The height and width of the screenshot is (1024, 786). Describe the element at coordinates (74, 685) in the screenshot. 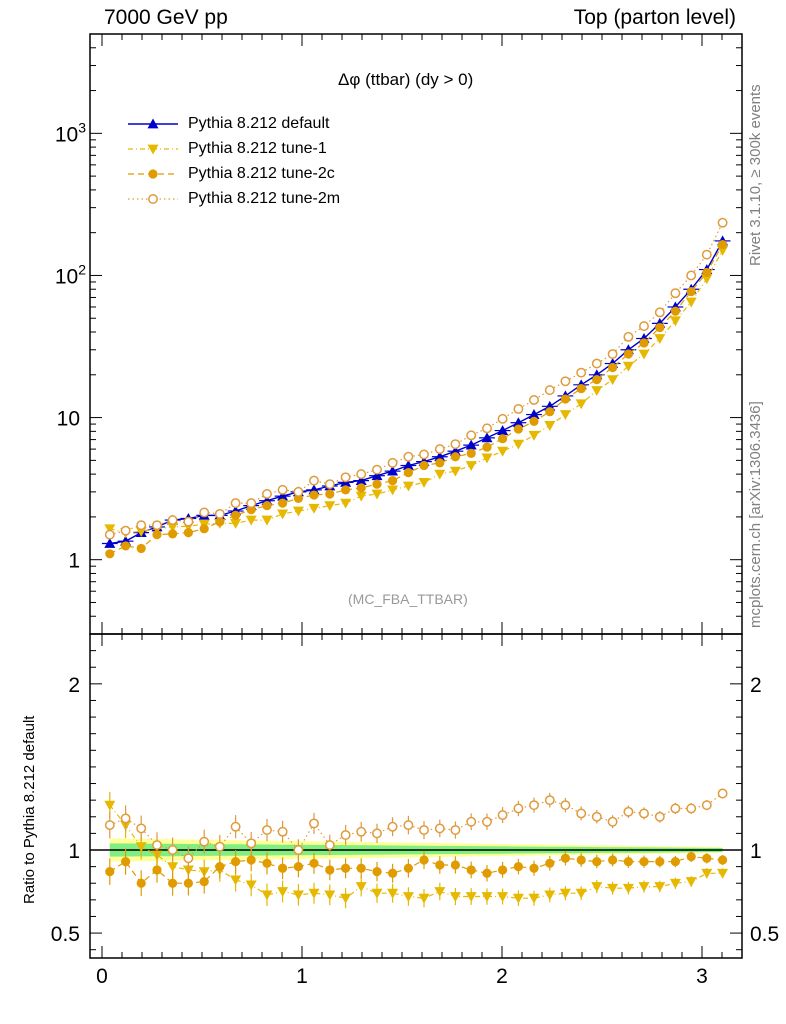

I see `y-tick-label-ratio: 2` at that location.